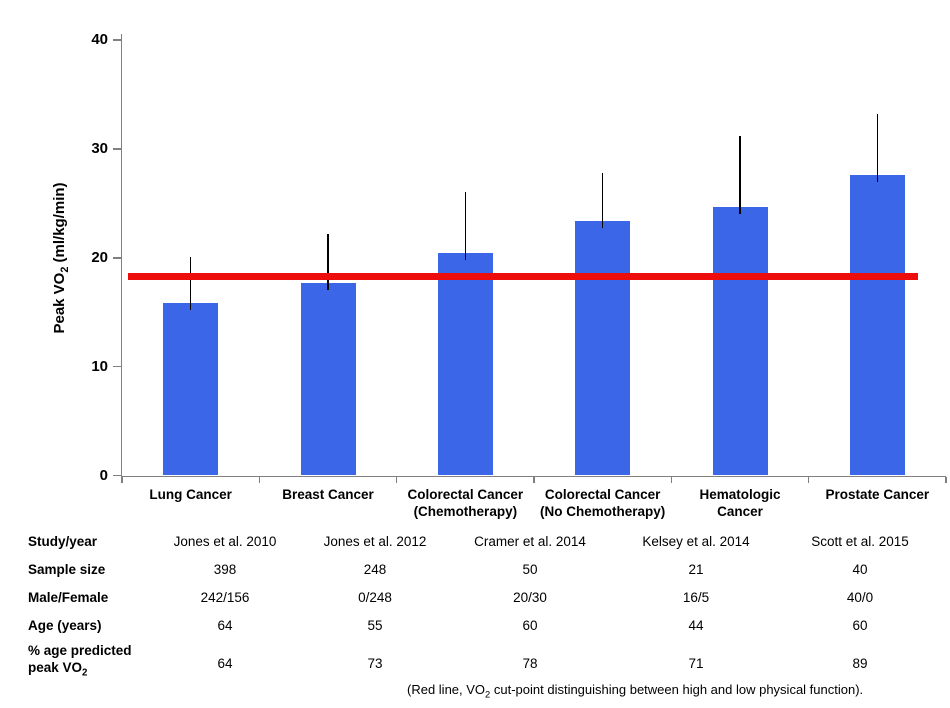 Image resolution: width=950 pixels, height=708 pixels. What do you see at coordinates (530, 569) in the screenshot?
I see `table-cell: 50` at bounding box center [530, 569].